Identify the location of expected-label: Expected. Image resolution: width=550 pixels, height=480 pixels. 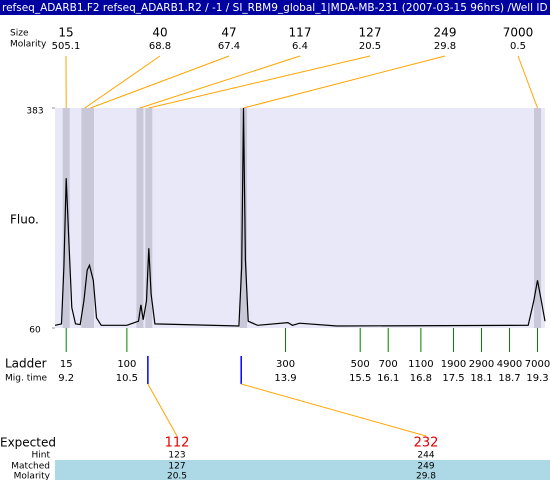
(28, 443).